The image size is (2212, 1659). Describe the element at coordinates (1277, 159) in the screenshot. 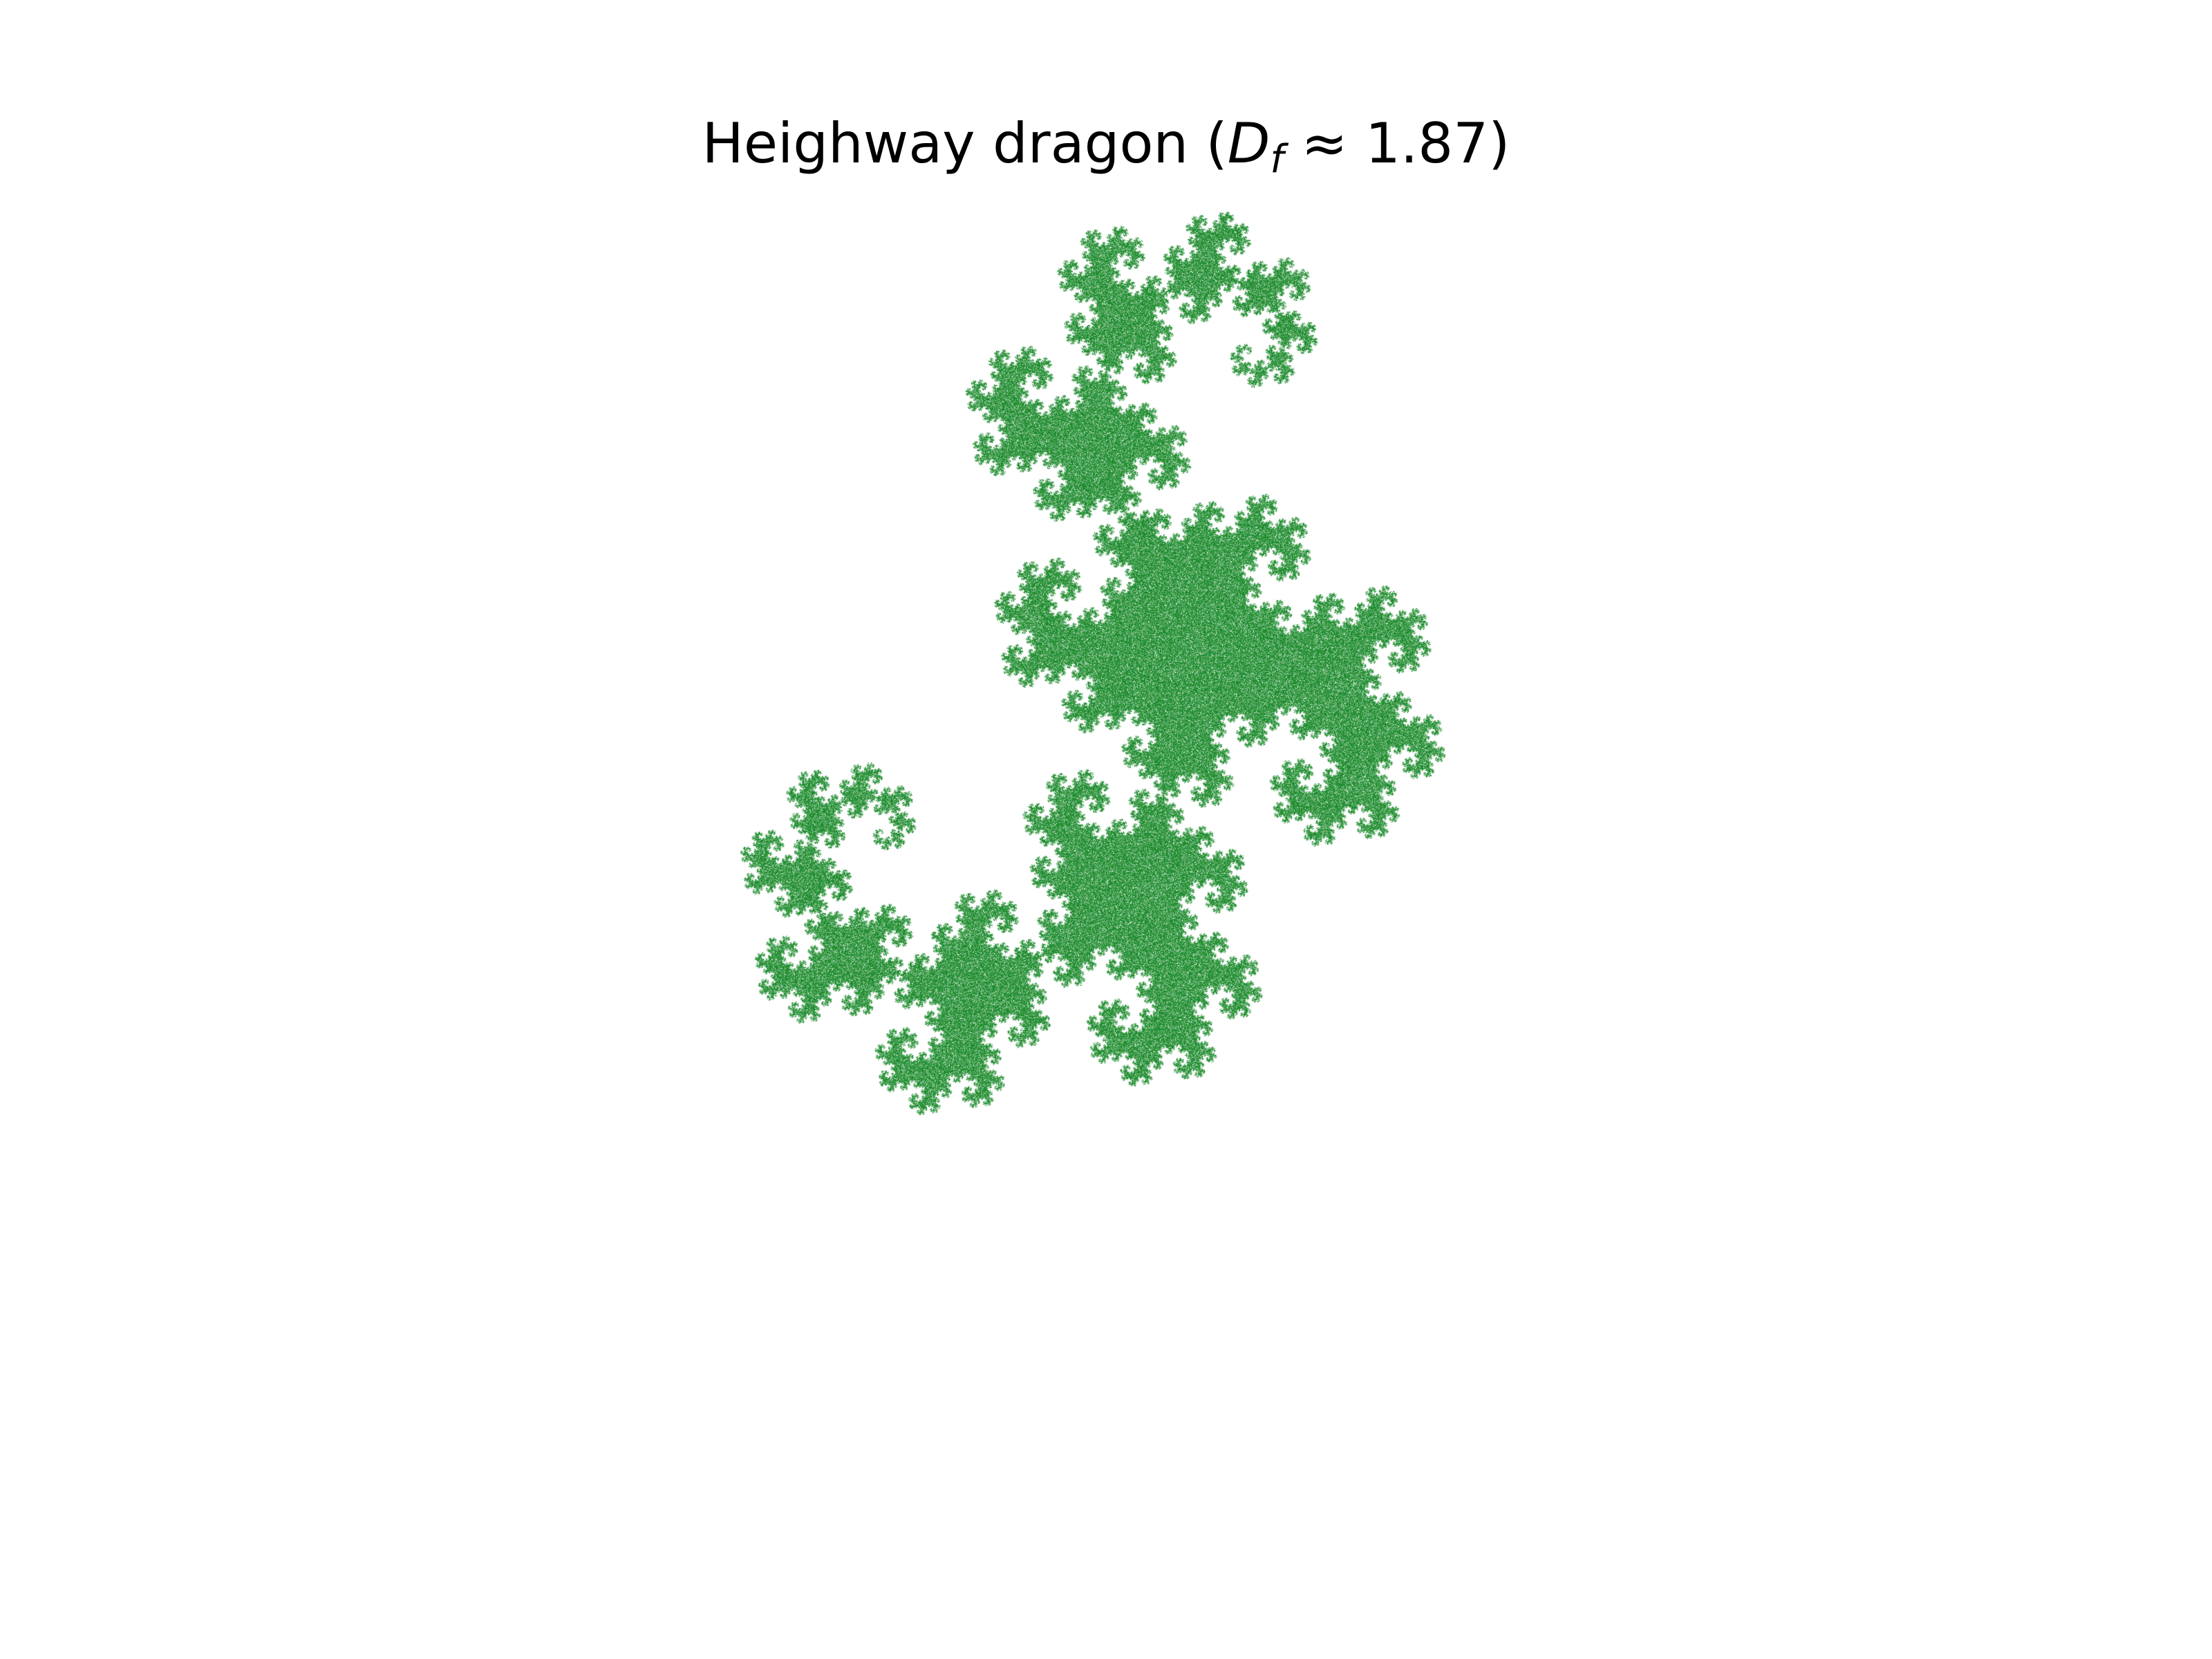

I see `title-subscript: f` at that location.